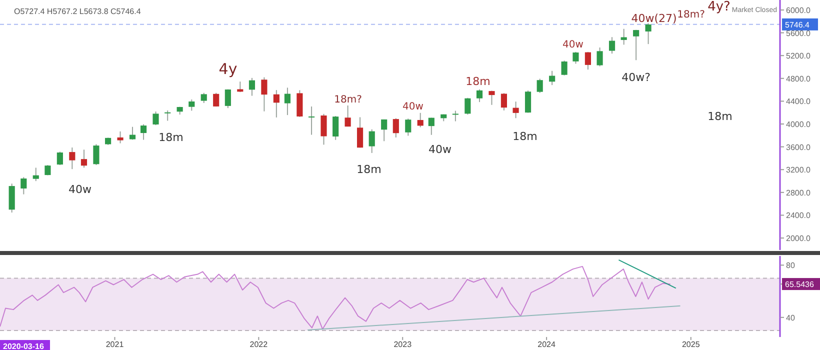  What do you see at coordinates (259, 344) in the screenshot?
I see `x-tick-label: 2022` at bounding box center [259, 344].